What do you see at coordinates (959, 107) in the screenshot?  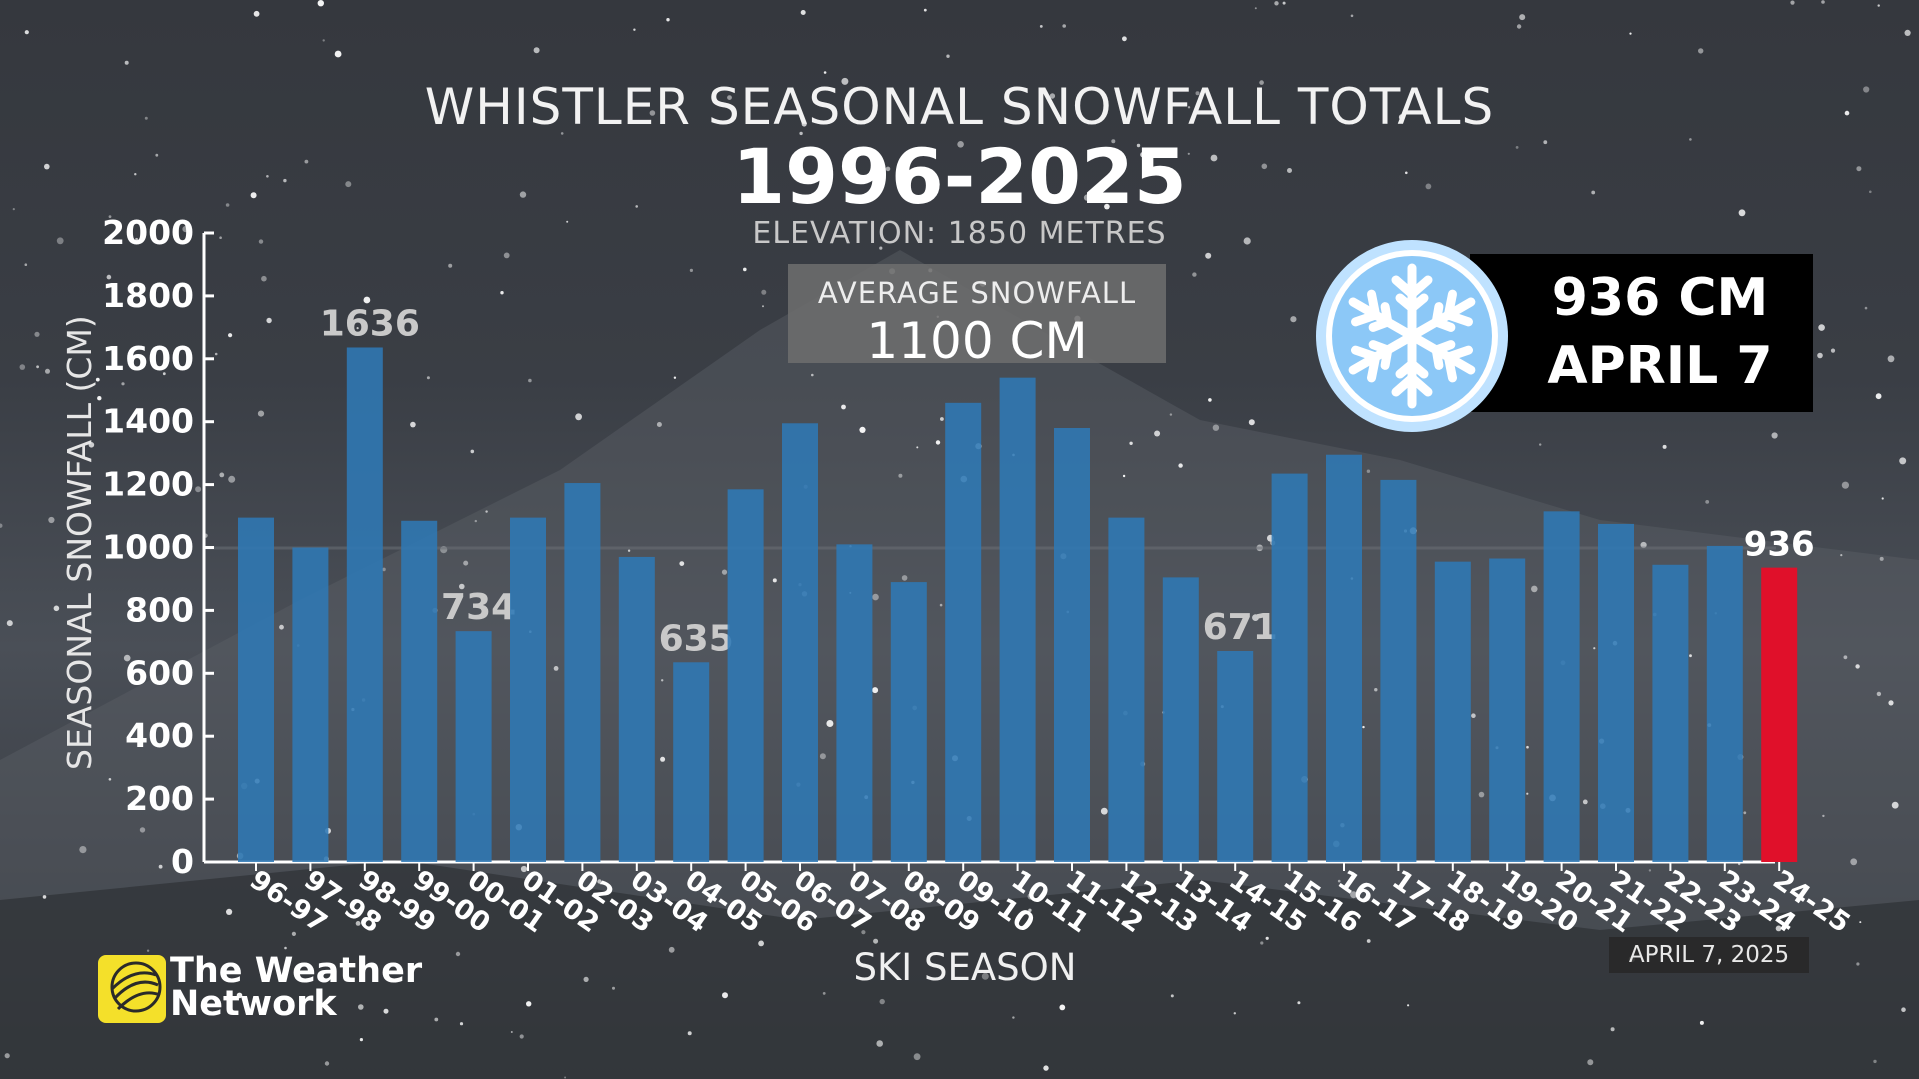 I see `chart-title: WHISTLER SEASONAL SNOWFALL TOTALS` at bounding box center [959, 107].